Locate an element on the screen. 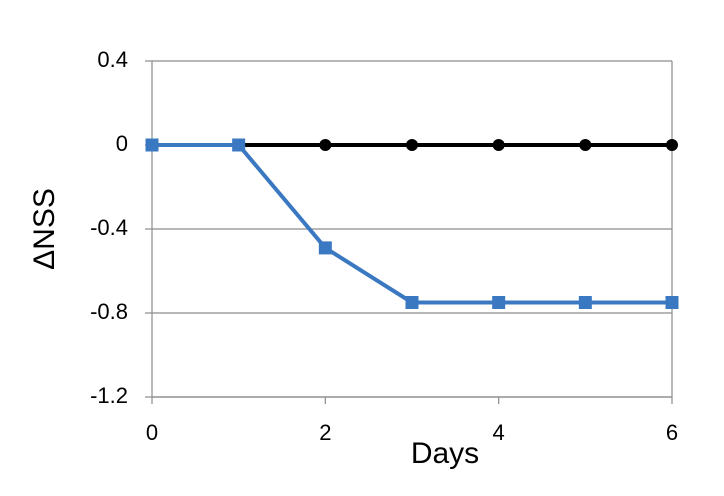 The image size is (724, 496). y-tick-label: 0 is located at coordinates (122, 143).